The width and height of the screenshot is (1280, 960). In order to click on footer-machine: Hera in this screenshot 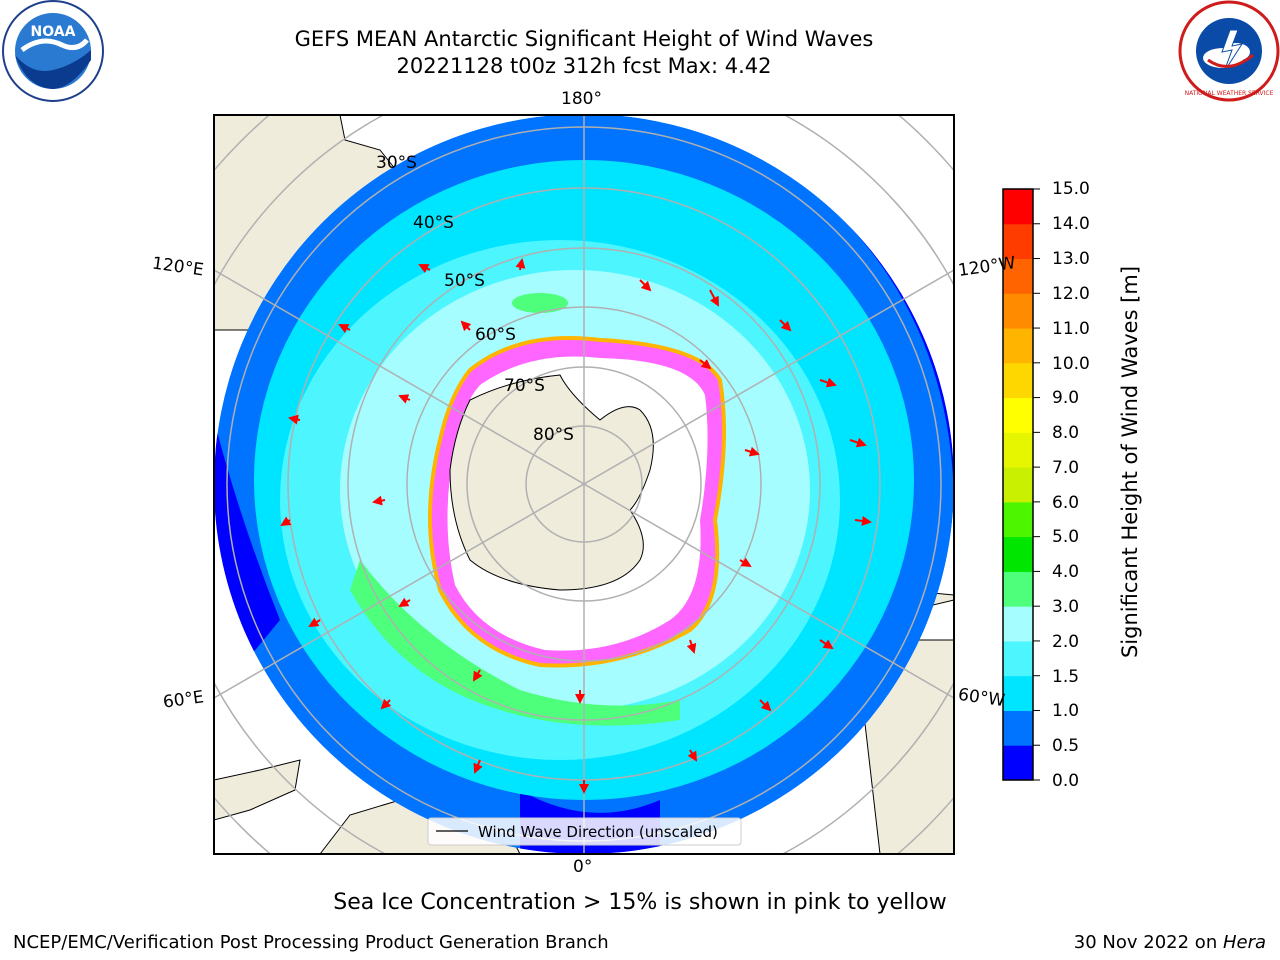, I will do `click(1244, 942)`.